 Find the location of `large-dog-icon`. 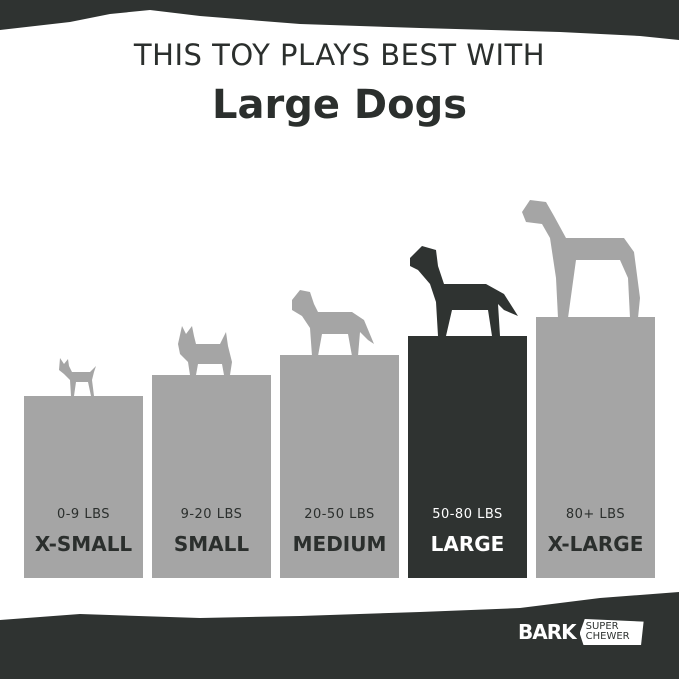

large-dog-icon is located at coordinates (464, 291).